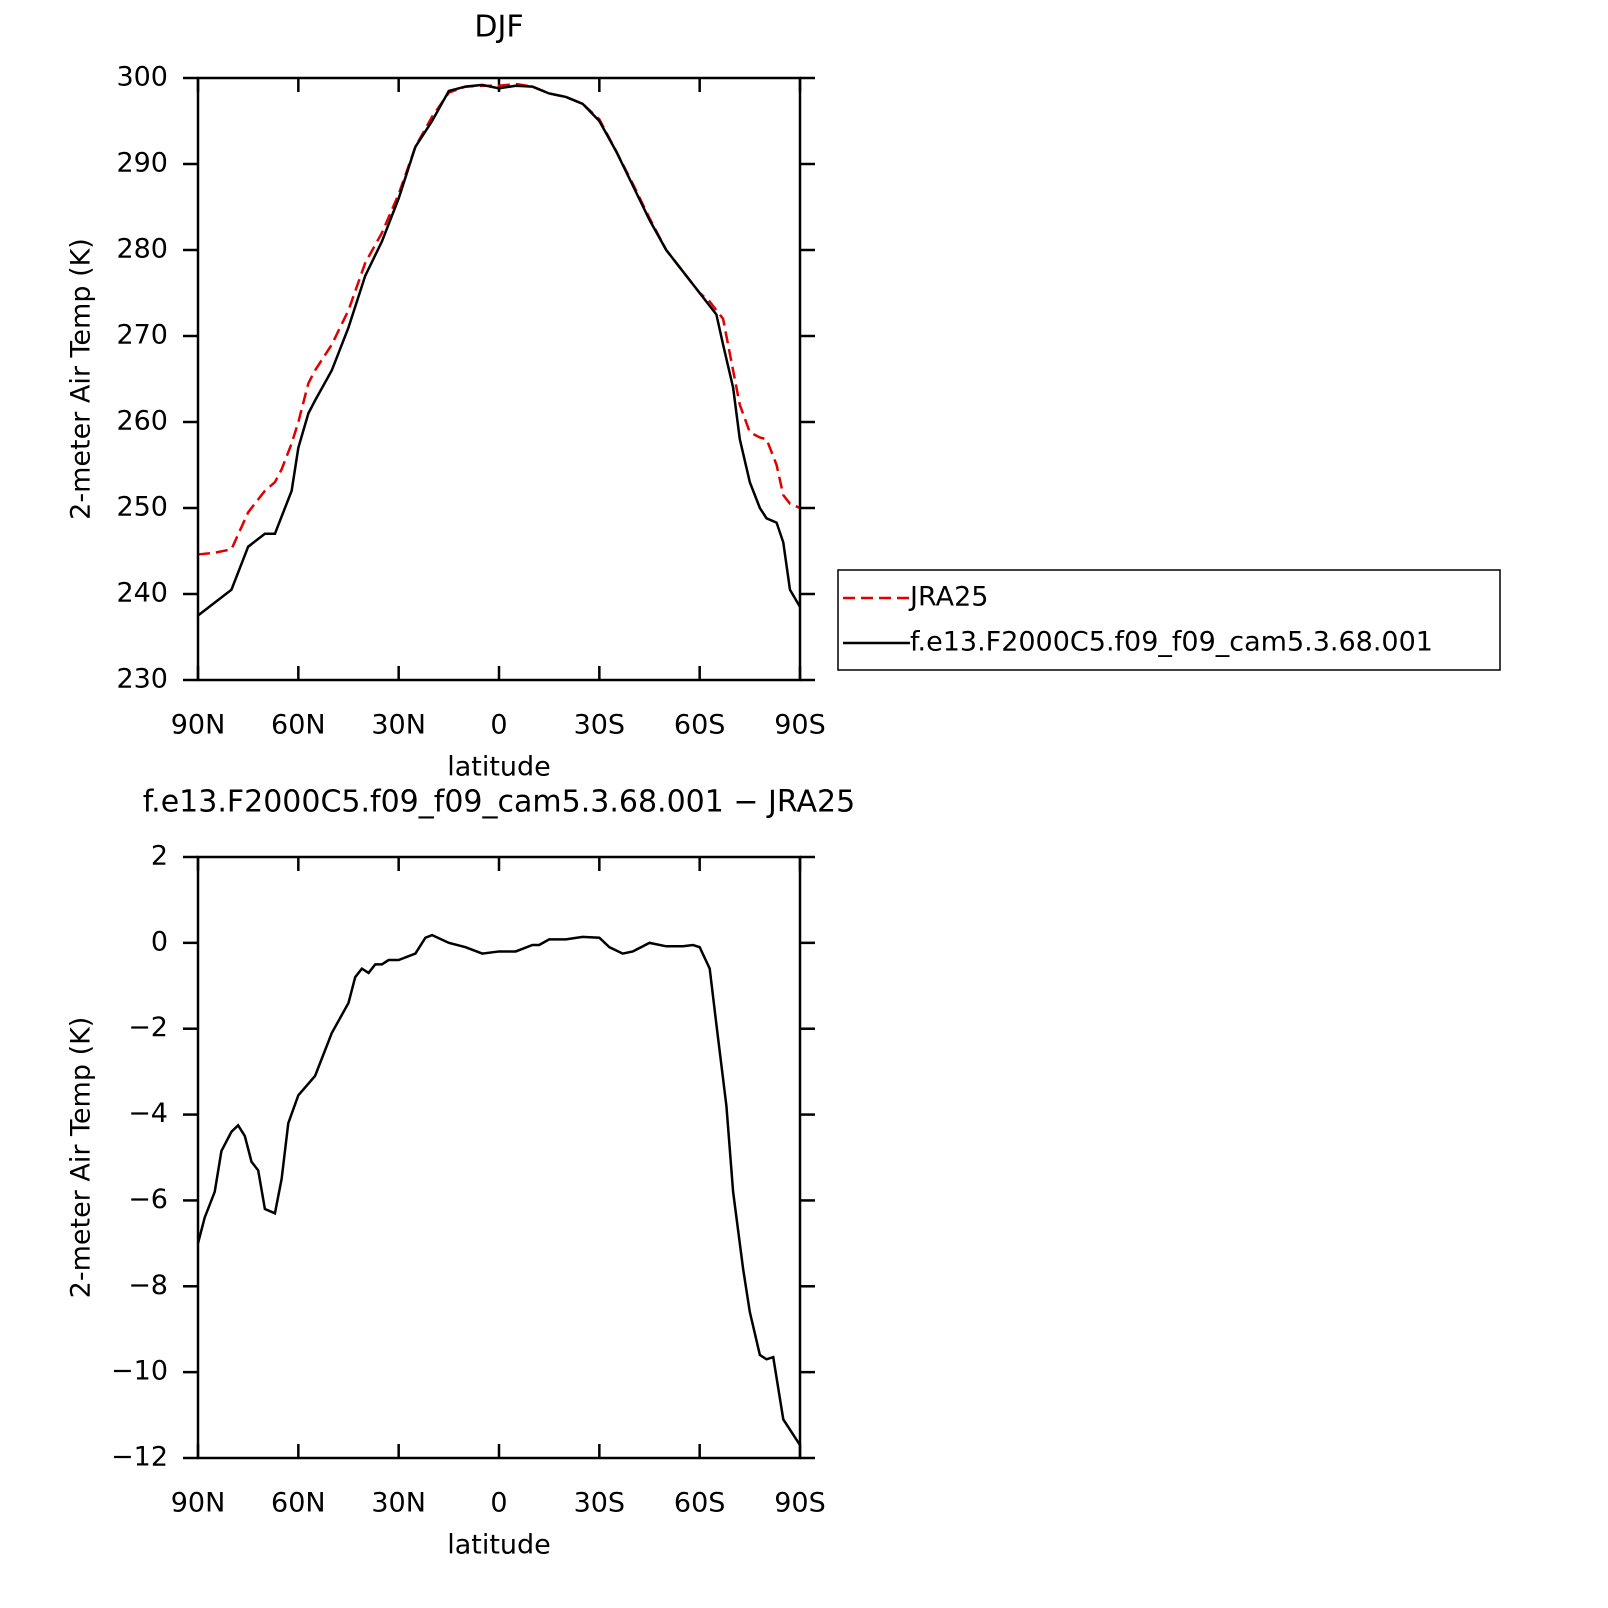 This screenshot has height=1608, width=1608. Describe the element at coordinates (159, 941) in the screenshot. I see `y-tick-label: 0` at that location.